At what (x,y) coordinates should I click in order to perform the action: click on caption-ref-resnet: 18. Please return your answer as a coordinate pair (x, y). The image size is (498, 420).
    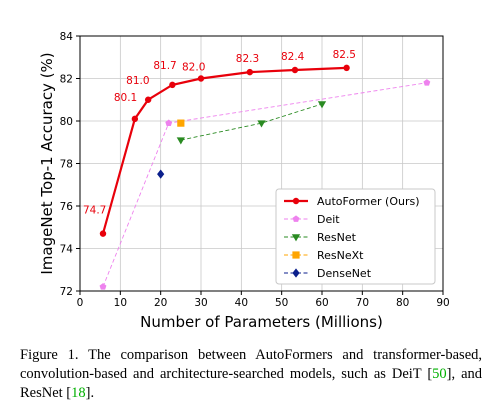
    Looking at the image, I should click on (78, 393).